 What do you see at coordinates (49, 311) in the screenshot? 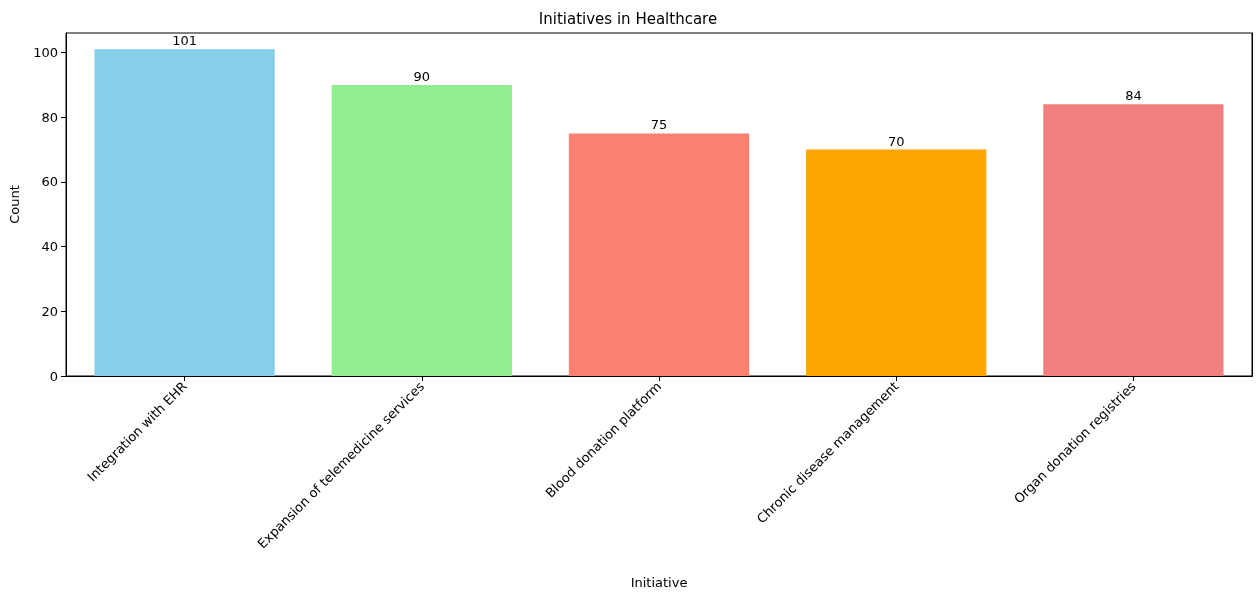
I see `y-tick-label: 20` at bounding box center [49, 311].